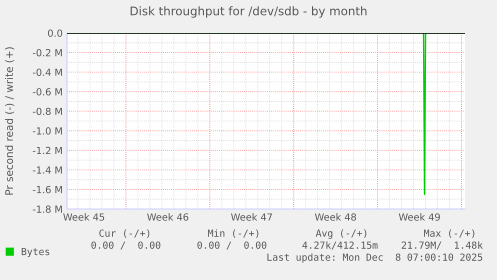 The image size is (497, 280). I want to click on text: 21.79M/ 1.48k, so click(442, 245).